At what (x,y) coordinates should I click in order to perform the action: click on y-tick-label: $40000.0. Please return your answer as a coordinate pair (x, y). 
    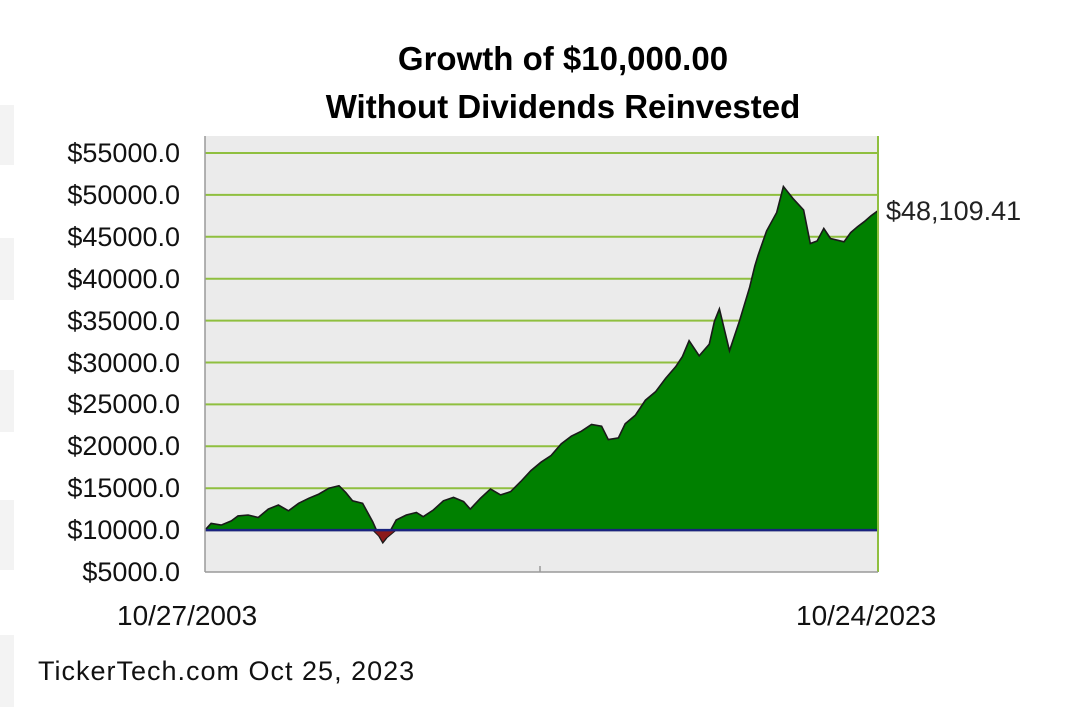
    Looking at the image, I should click on (123, 278).